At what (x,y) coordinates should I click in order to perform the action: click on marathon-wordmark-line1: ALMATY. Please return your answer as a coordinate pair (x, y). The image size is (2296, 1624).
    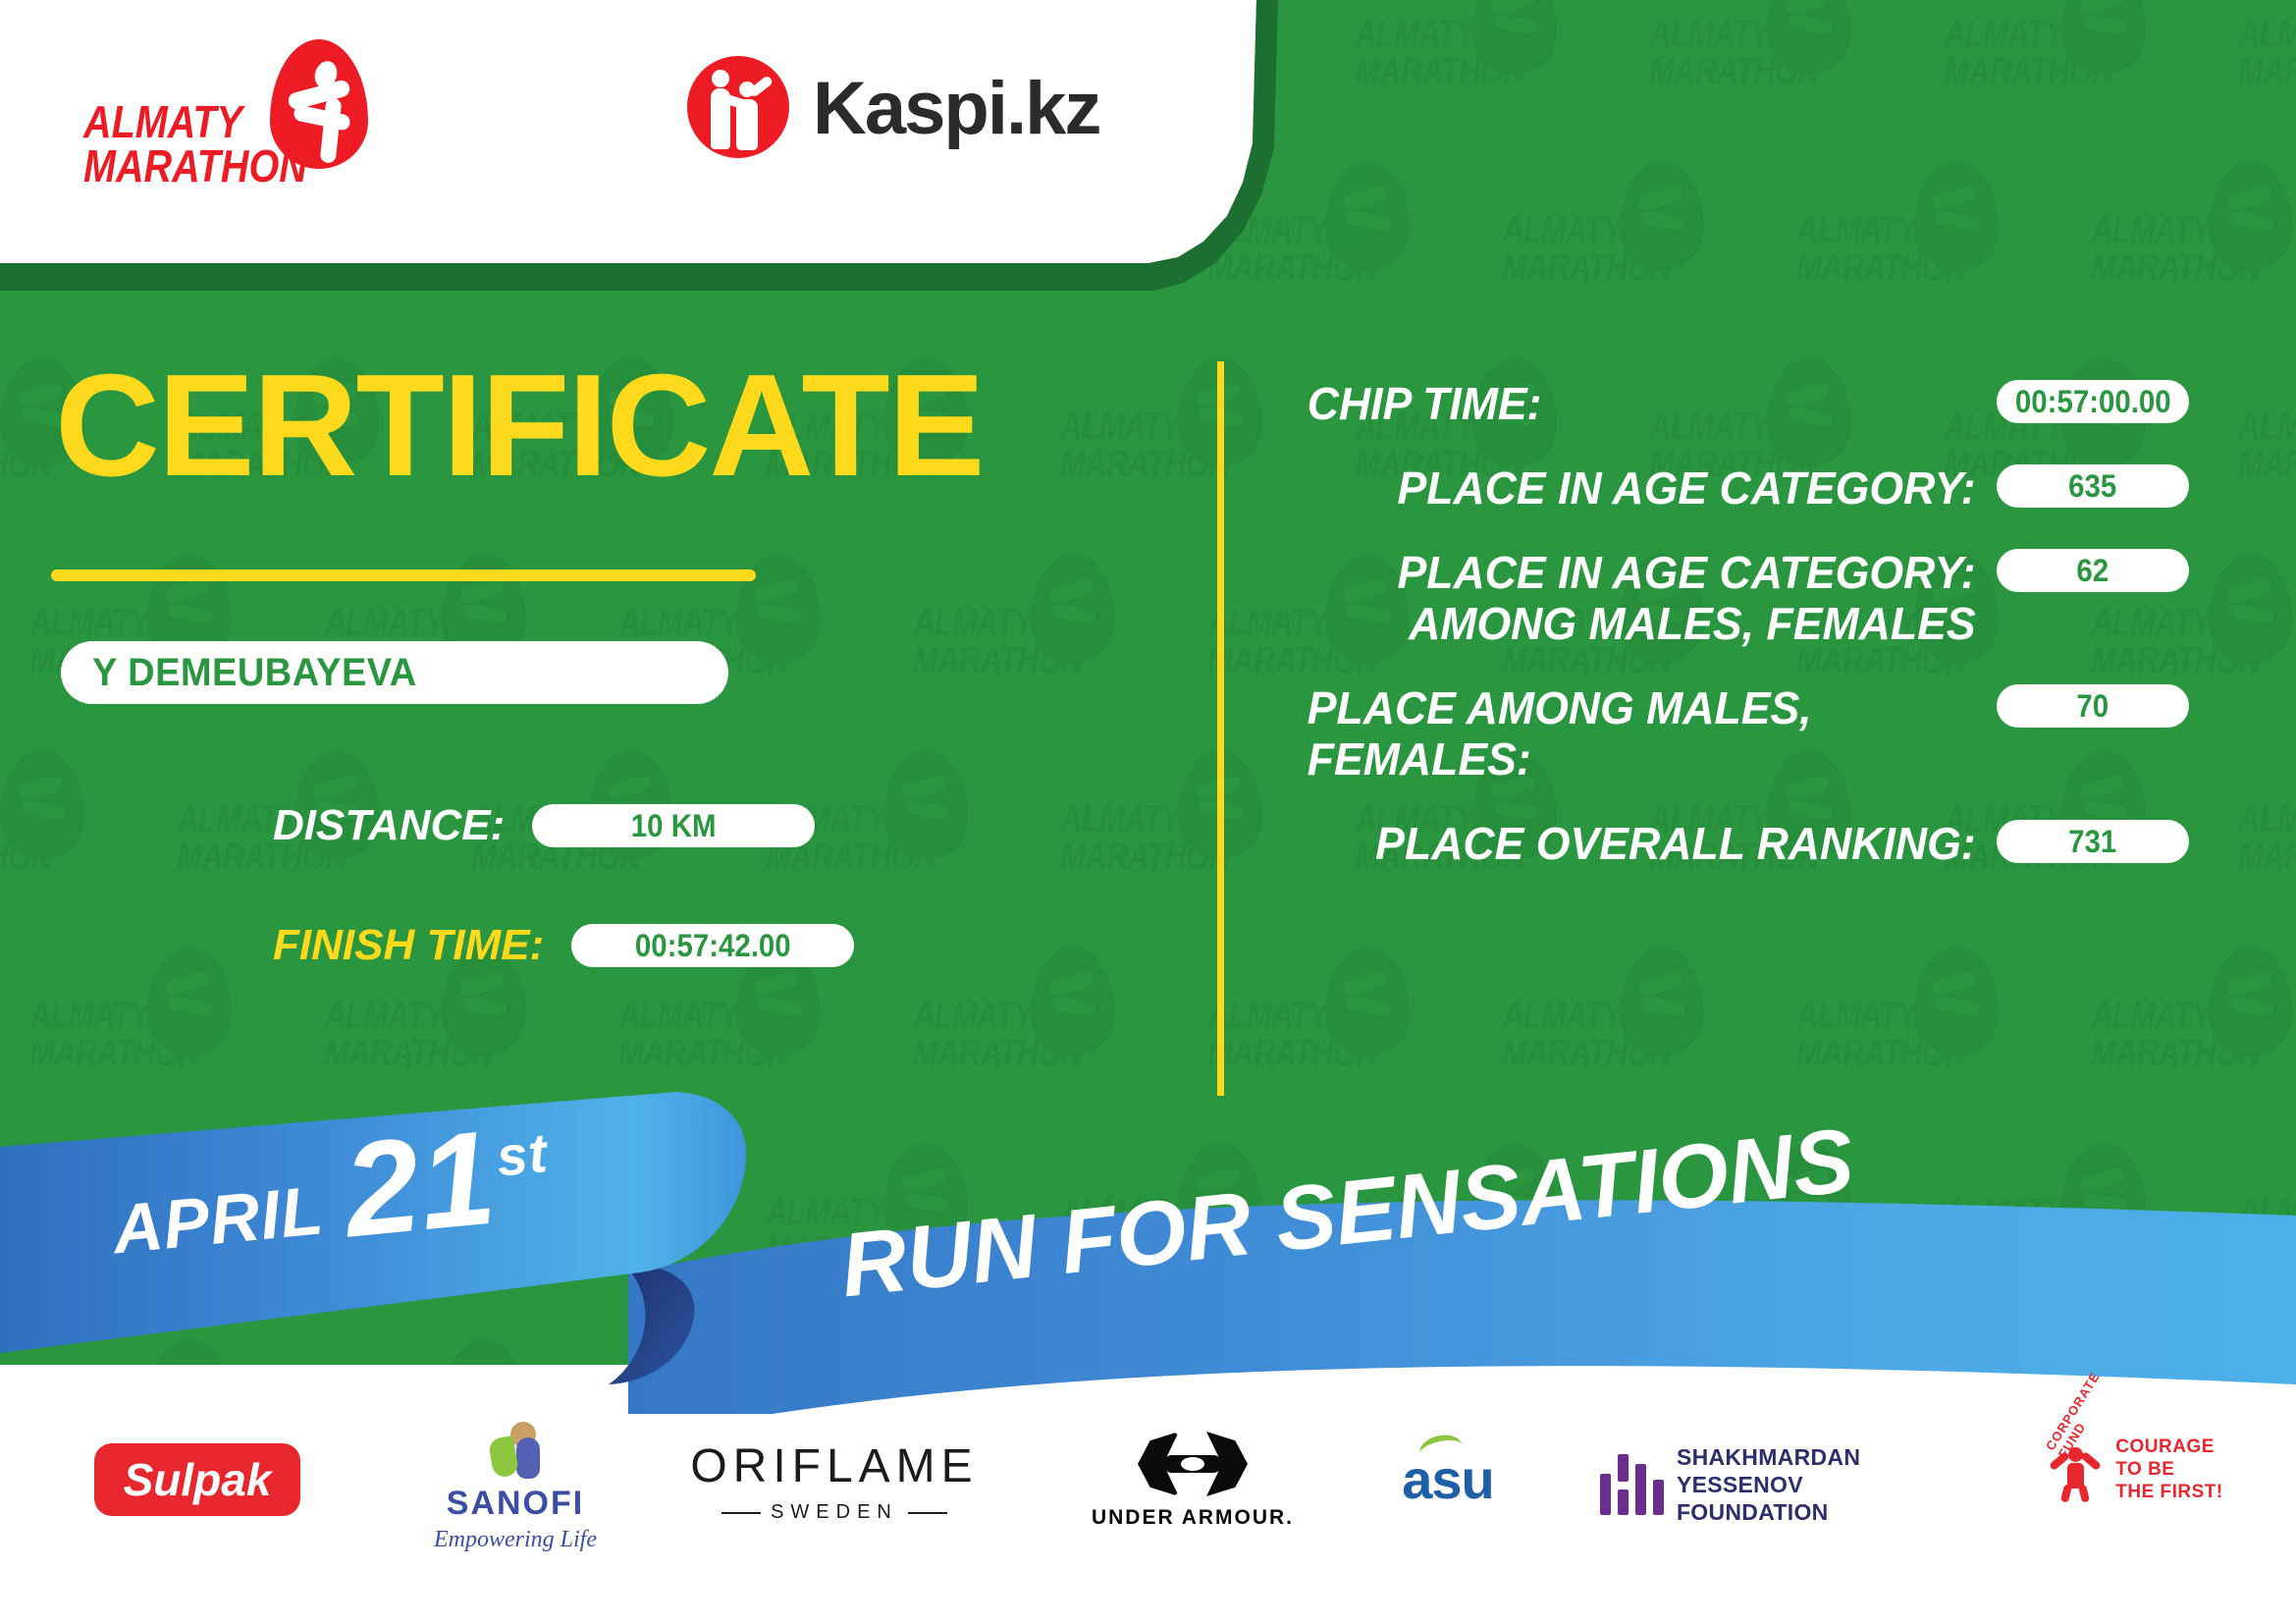
    Looking at the image, I should click on (162, 121).